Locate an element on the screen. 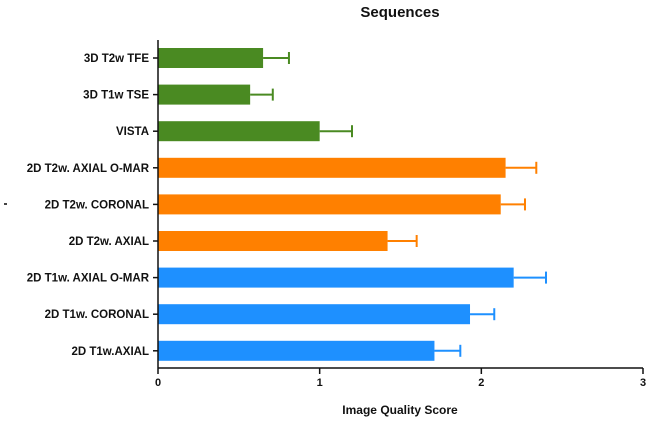  chart-title: Sequences is located at coordinates (399, 12).